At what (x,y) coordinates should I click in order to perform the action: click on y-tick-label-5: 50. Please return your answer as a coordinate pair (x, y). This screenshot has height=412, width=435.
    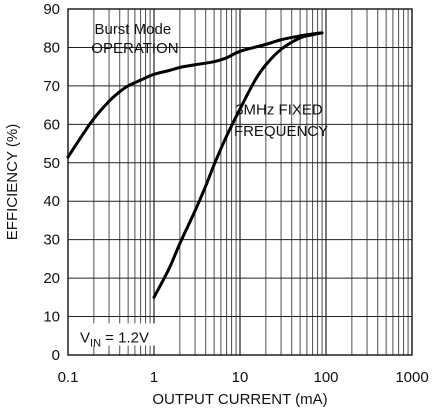
    Looking at the image, I should click on (51, 163).